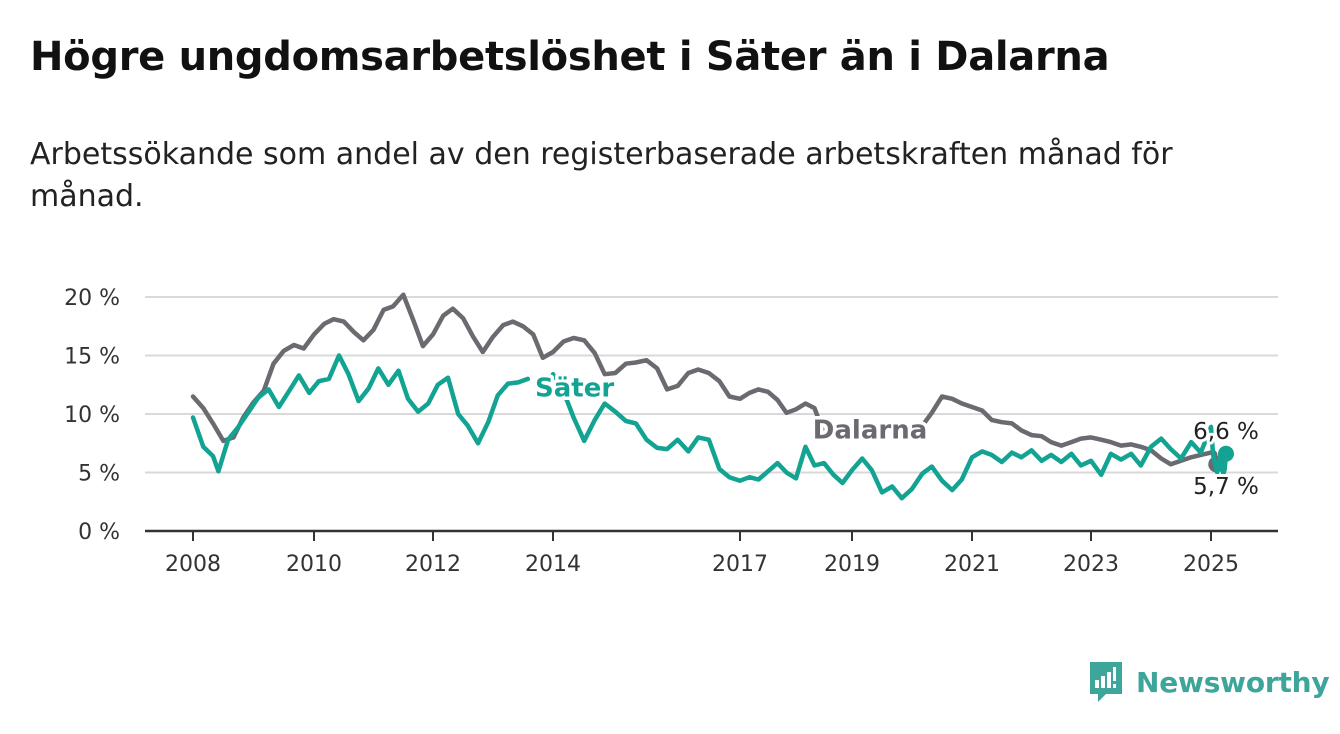  What do you see at coordinates (1106, 682) in the screenshot?
I see `newsworthy-logo-icon` at bounding box center [1106, 682].